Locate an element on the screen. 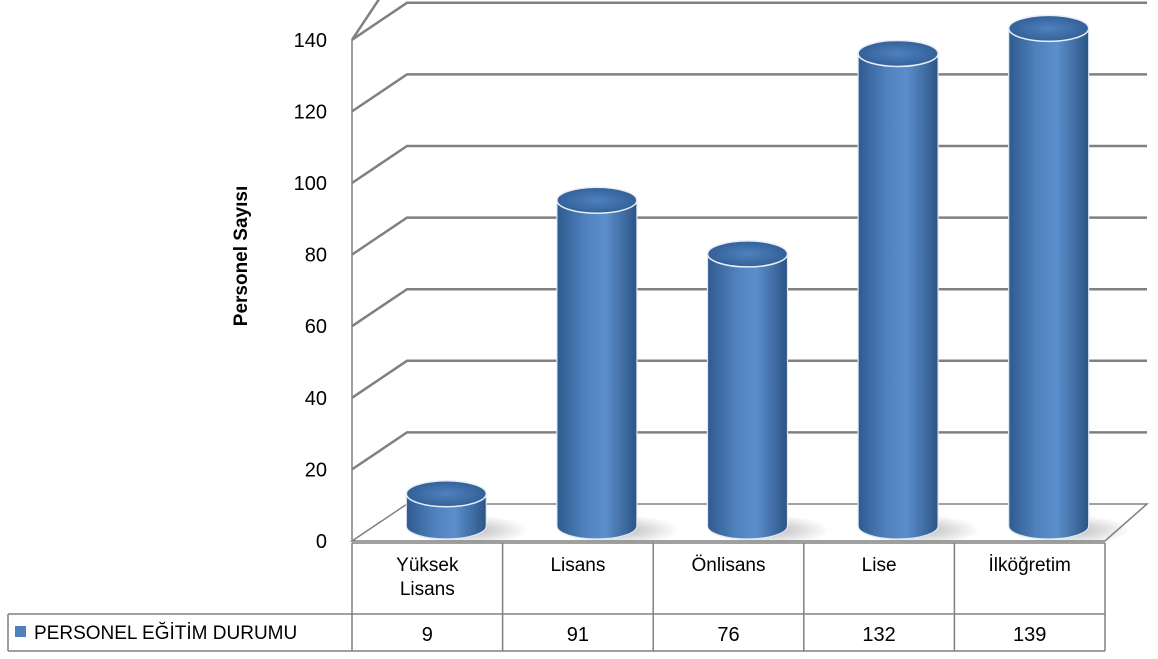  y-tick-label: 20 is located at coordinates (316, 470).